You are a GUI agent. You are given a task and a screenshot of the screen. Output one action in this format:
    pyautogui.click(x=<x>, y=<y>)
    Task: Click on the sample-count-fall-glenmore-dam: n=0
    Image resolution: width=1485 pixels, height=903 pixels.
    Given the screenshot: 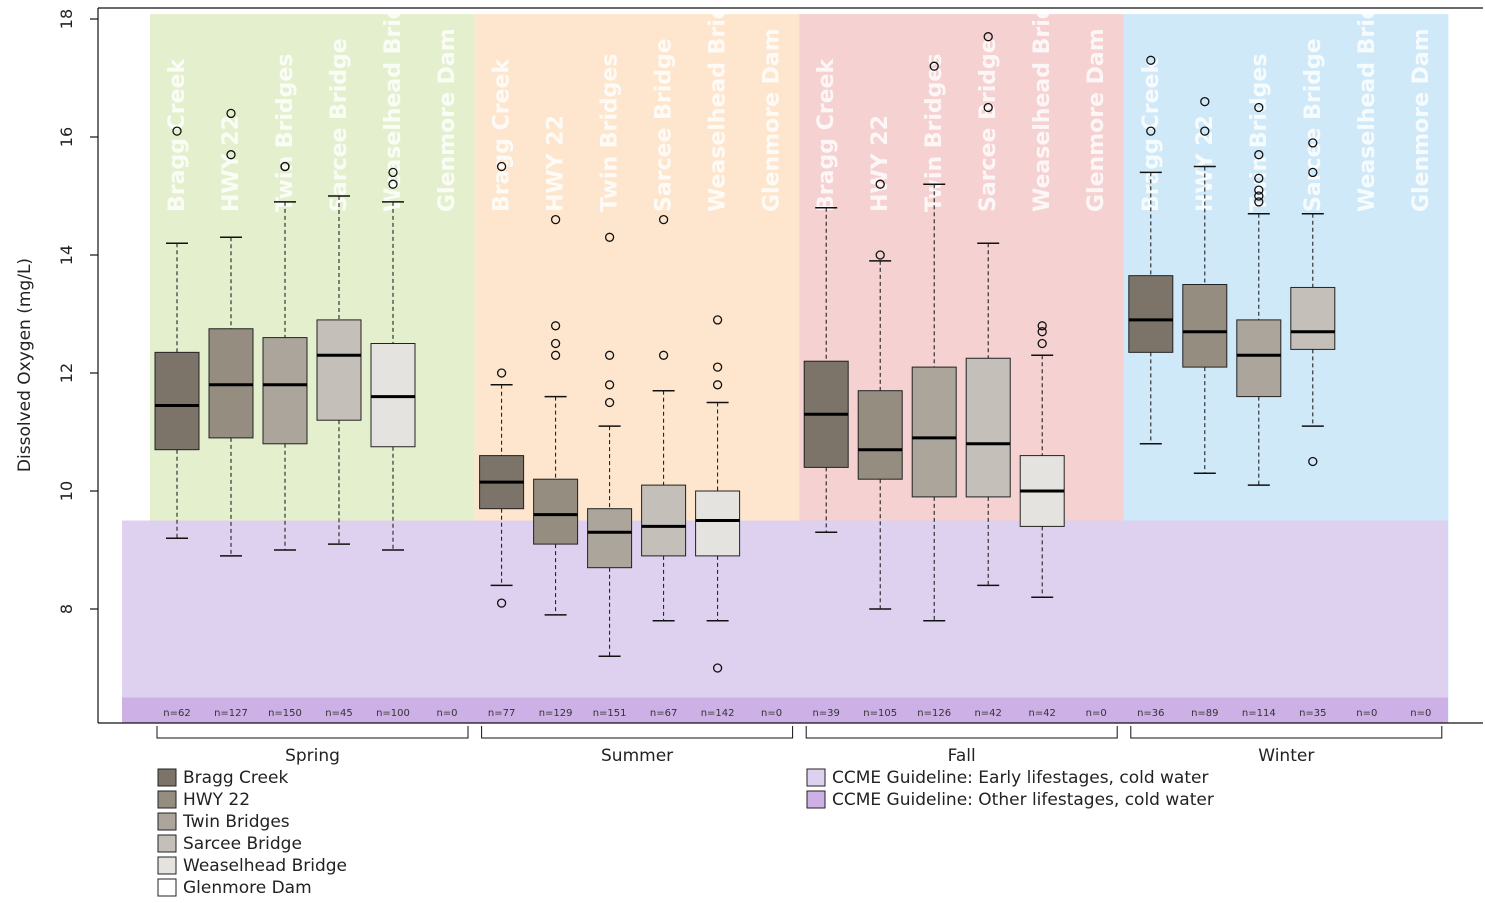 What is the action you would take?
    pyautogui.click(x=1096, y=713)
    